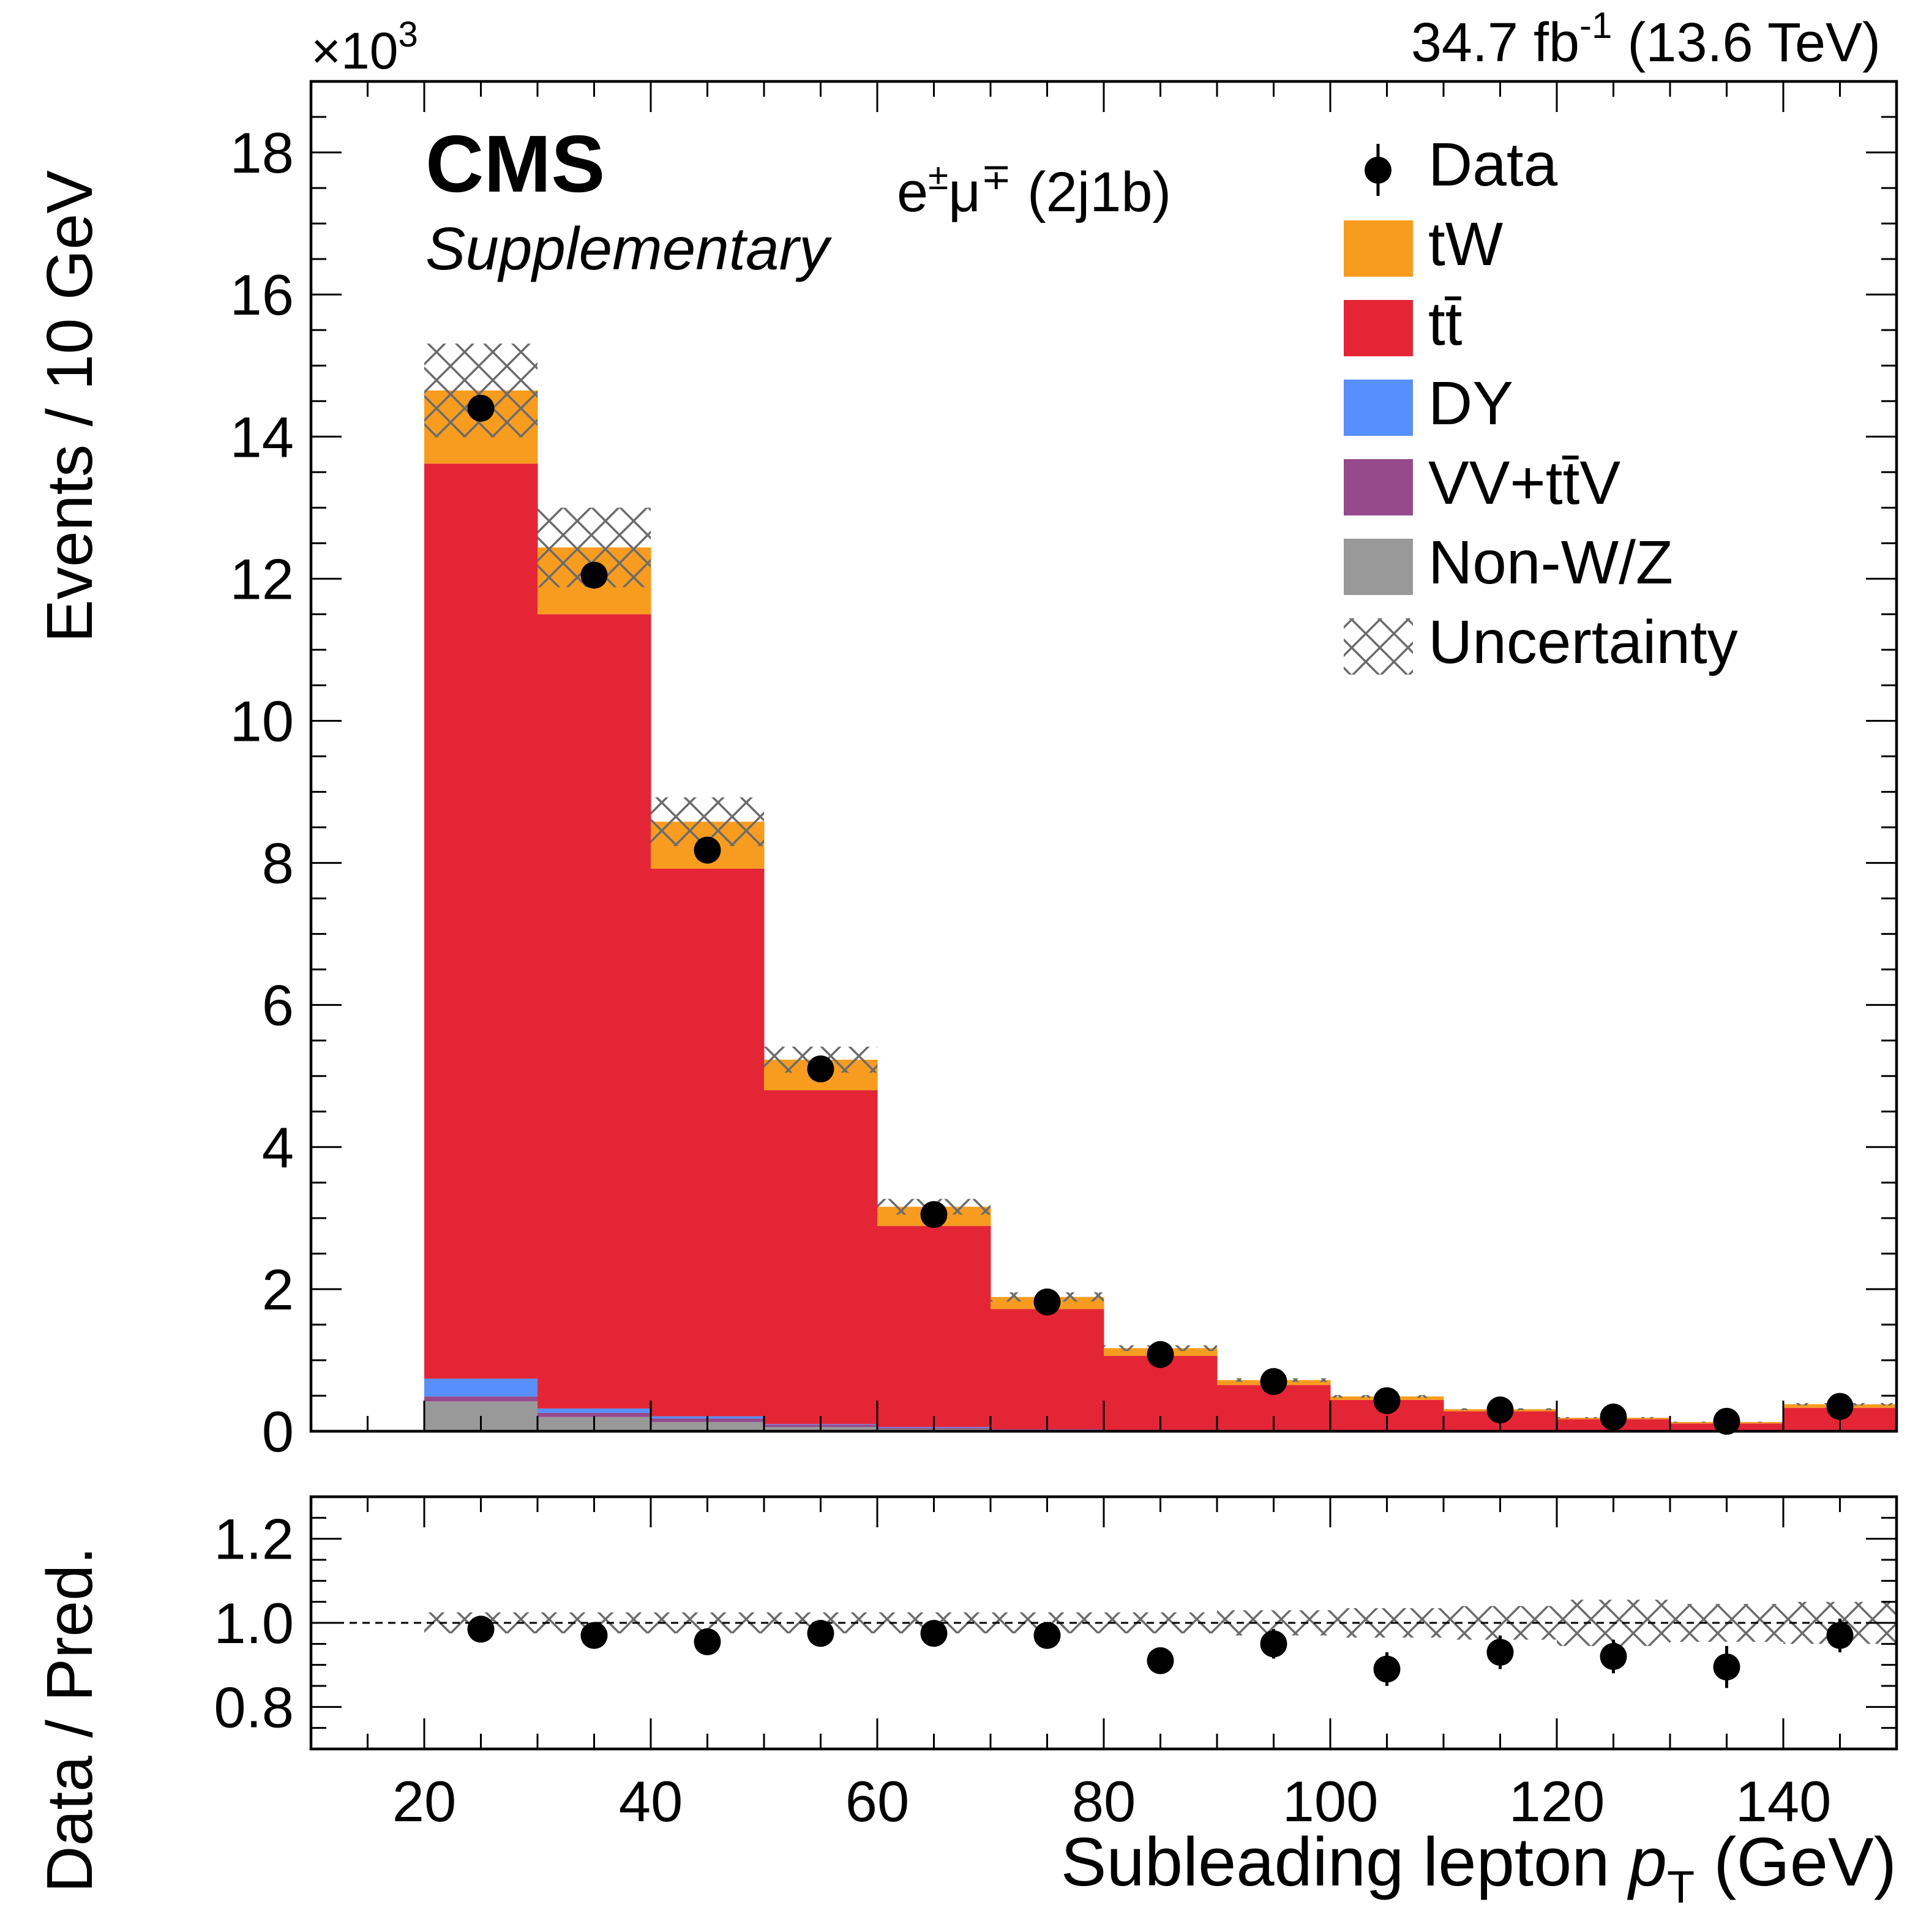 The width and height of the screenshot is (1929, 1932). I want to click on x-tick-labels: 20 40 60 80 100 120 140, so click(1112, 1801).